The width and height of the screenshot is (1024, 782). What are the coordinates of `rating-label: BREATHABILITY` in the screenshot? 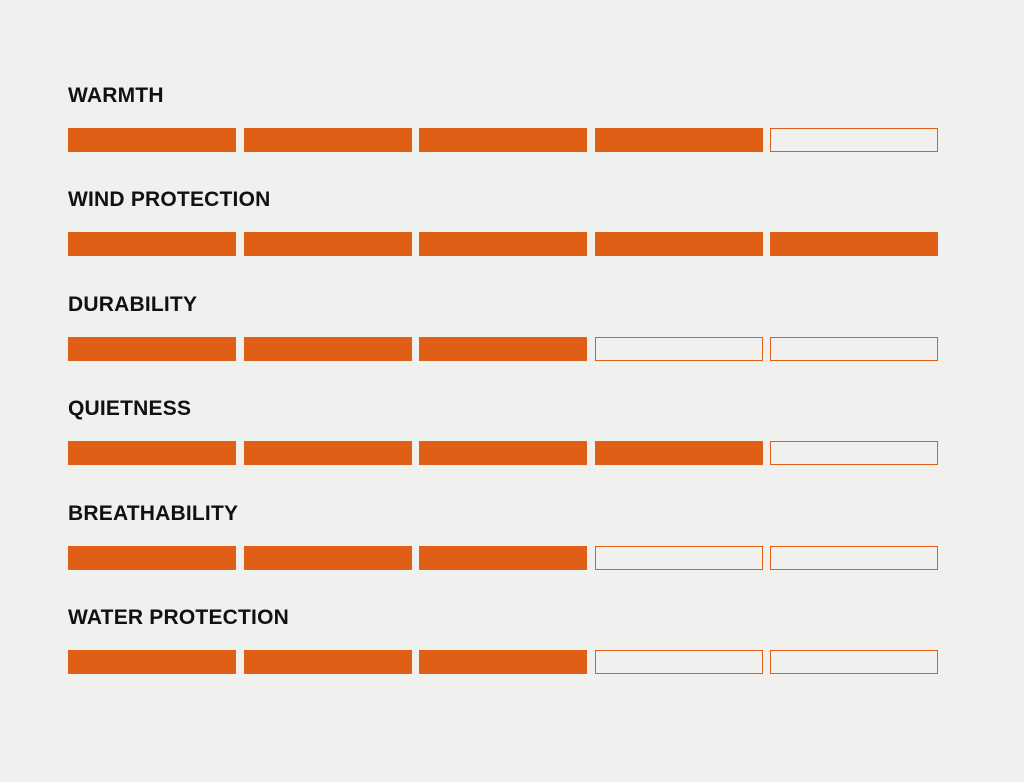 It's located at (153, 513).